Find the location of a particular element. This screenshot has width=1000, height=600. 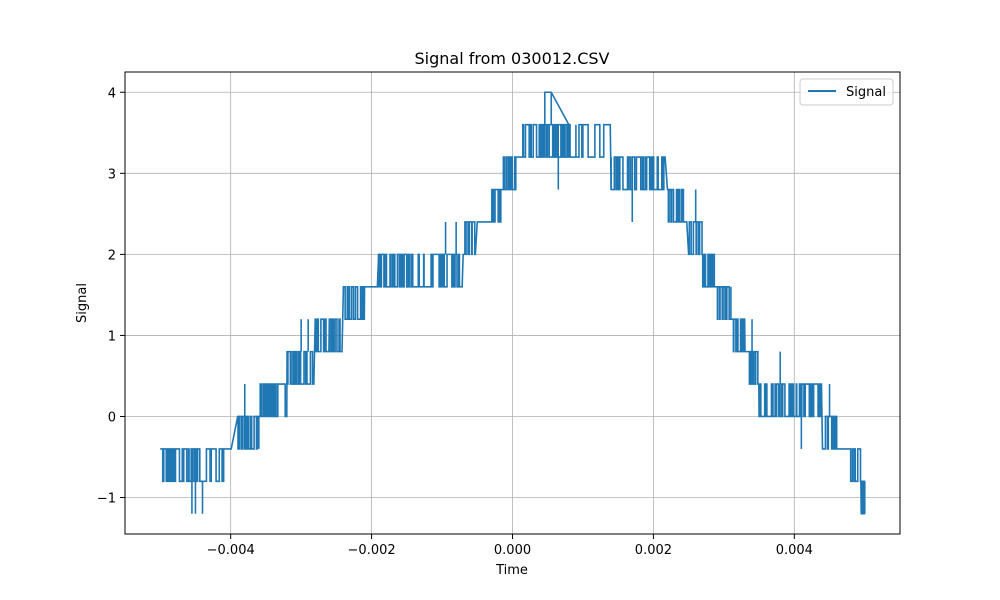

x-tick-label: 0.004 is located at coordinates (794, 550).